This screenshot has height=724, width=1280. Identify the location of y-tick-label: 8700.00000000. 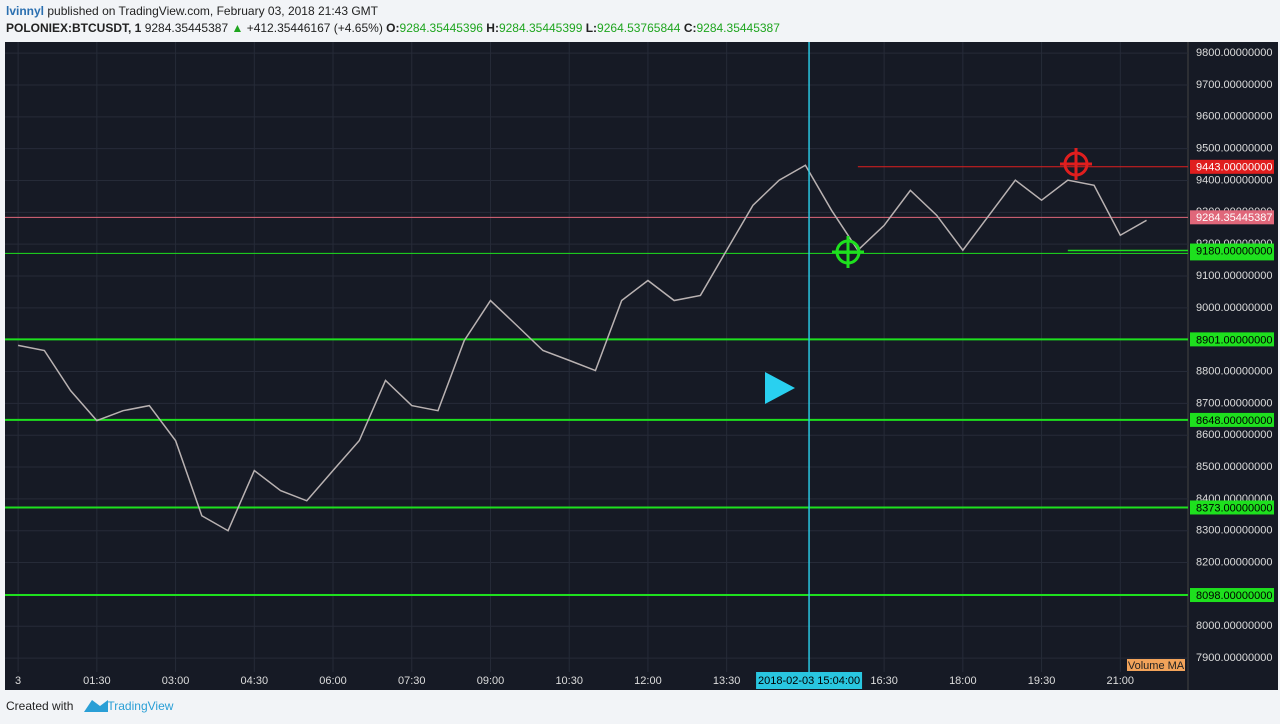
(1234, 403).